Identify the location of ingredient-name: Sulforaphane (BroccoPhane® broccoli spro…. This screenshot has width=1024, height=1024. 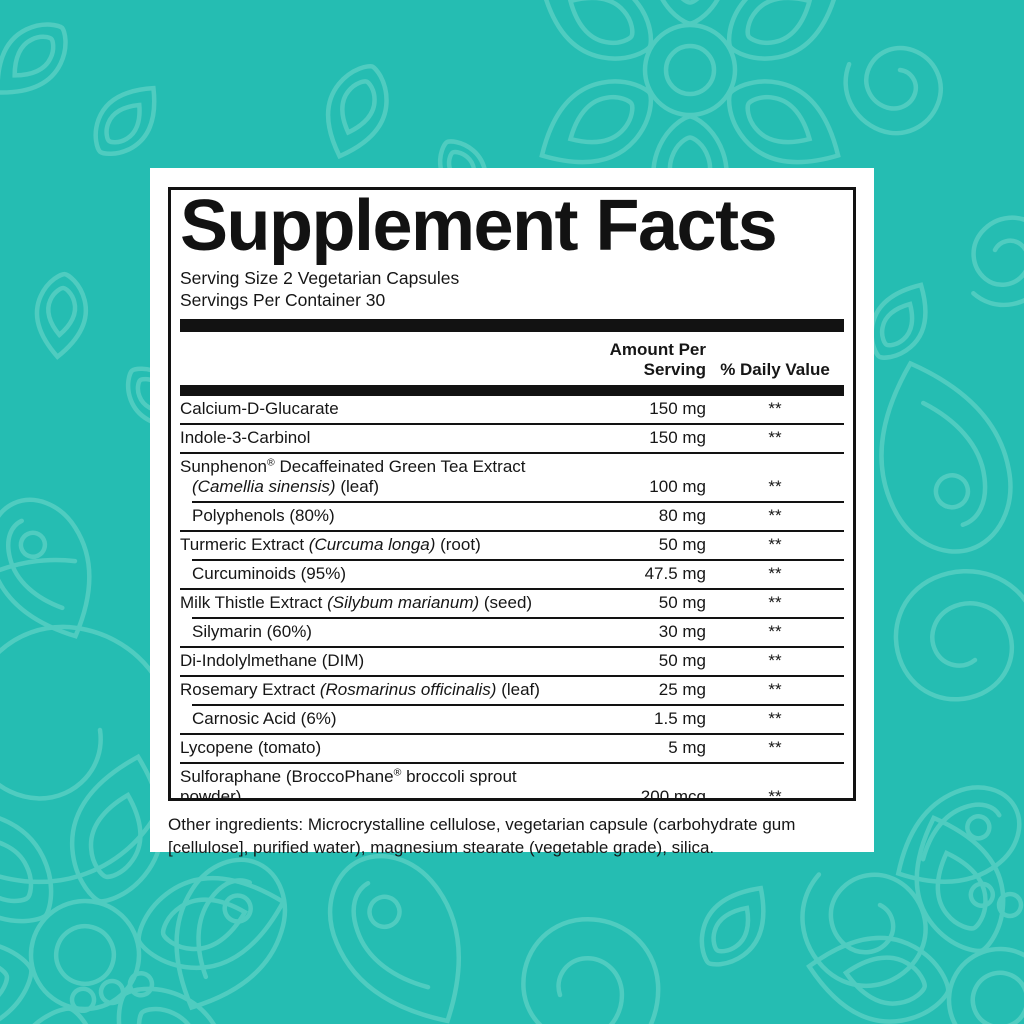
(348, 783).